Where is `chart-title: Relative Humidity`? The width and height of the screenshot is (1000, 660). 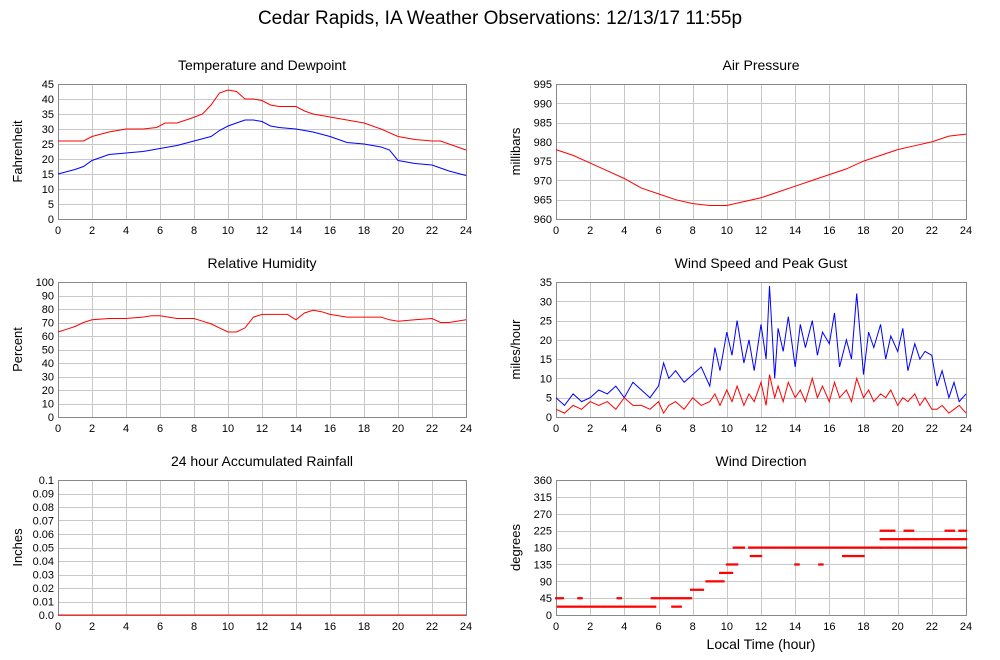 chart-title: Relative Humidity is located at coordinates (262, 263).